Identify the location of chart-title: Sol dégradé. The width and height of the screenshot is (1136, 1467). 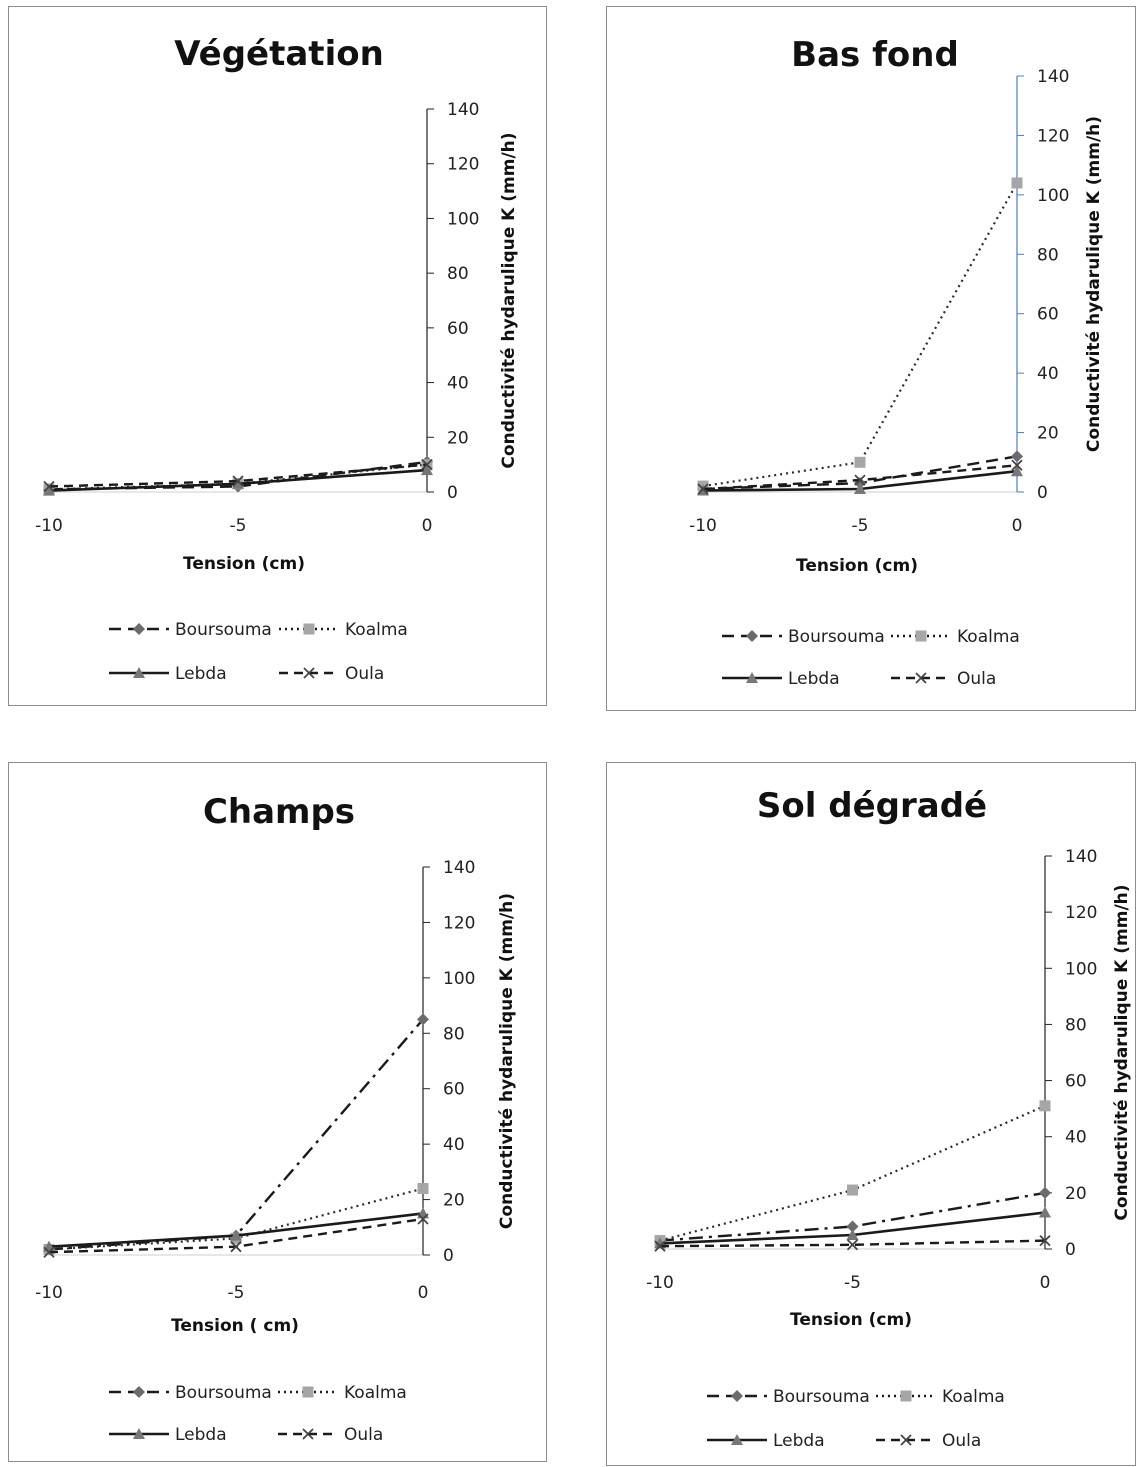
(872, 806).